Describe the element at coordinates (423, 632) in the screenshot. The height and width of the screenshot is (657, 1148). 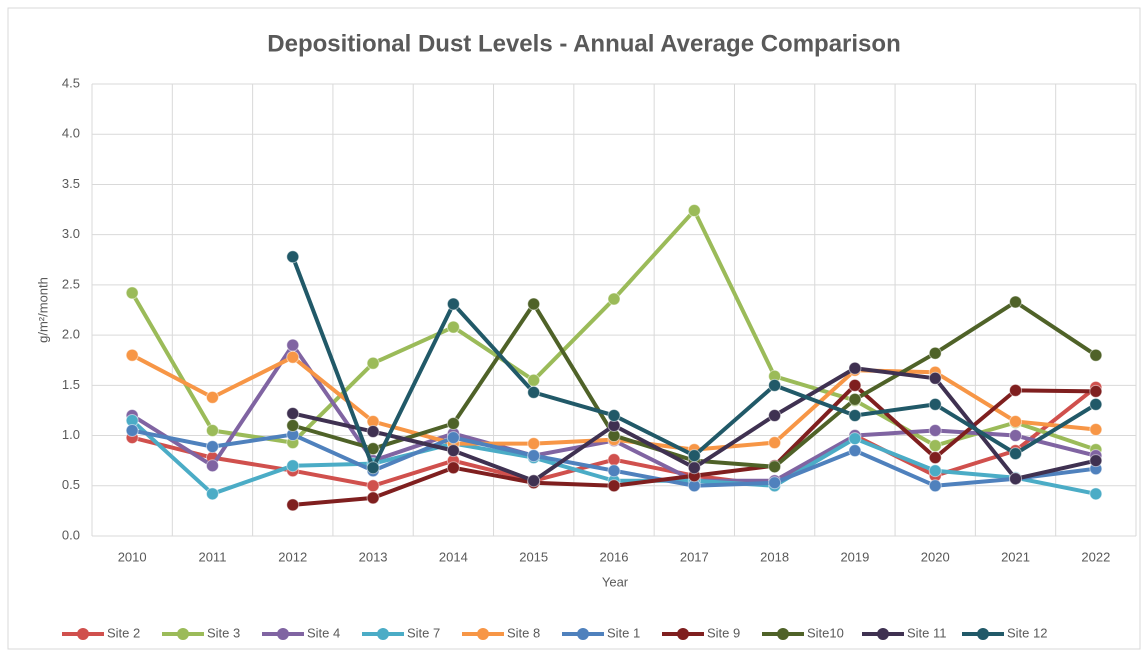
I see `legend-label: Site 7` at that location.